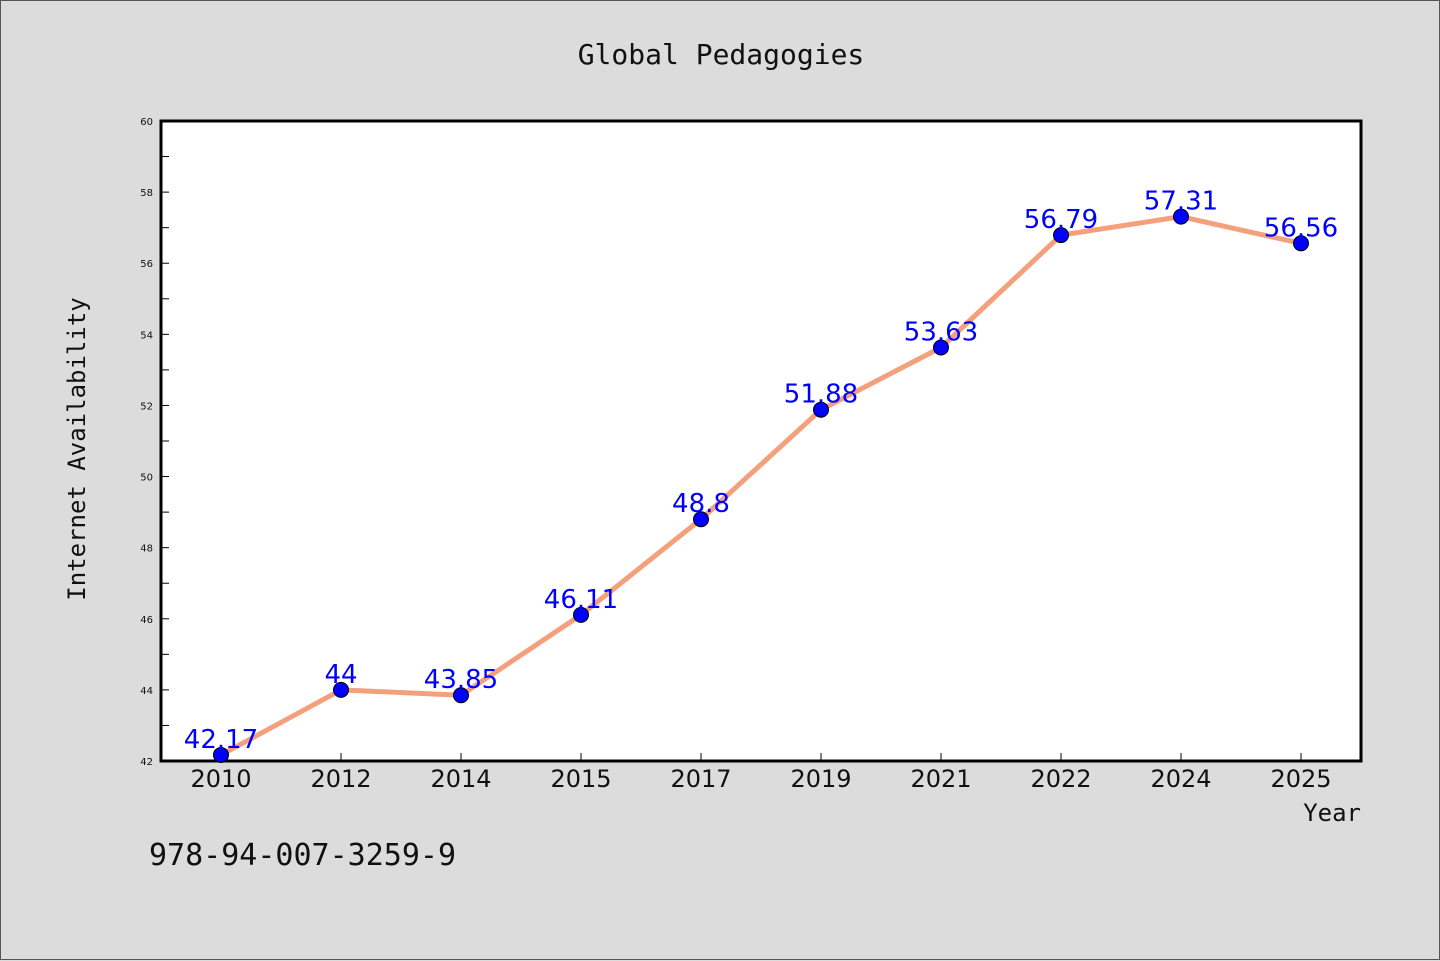 This screenshot has height=961, width=1440. What do you see at coordinates (340, 675) in the screenshot?
I see `data-label: 44` at bounding box center [340, 675].